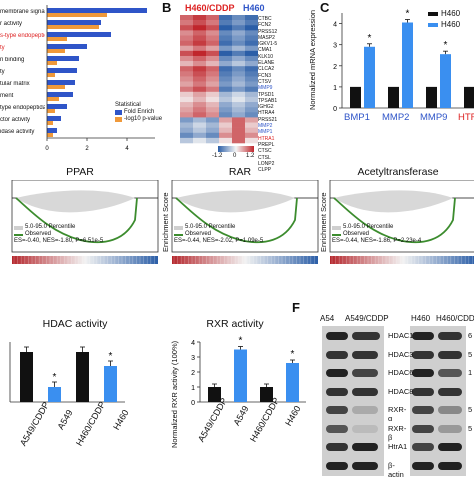  Describe the element at coordinates (268, 44) in the screenshot. I see `gene-label: IGKV1-5` at that location.